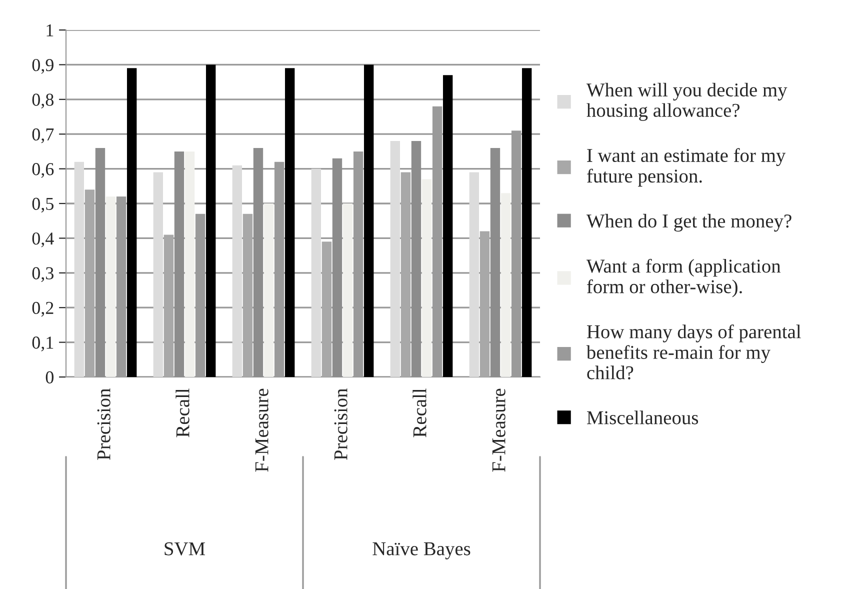 The image size is (866, 589). What do you see at coordinates (43, 170) in the screenshot?
I see `y-tick-label: 0,6` at bounding box center [43, 170].